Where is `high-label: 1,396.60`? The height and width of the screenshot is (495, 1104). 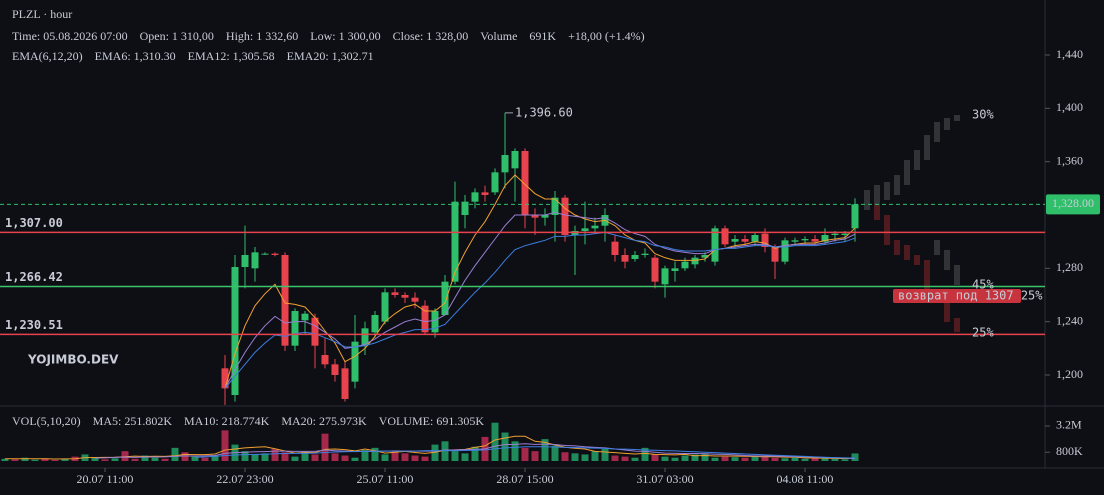
high-label: 1,396.60 is located at coordinates (544, 112).